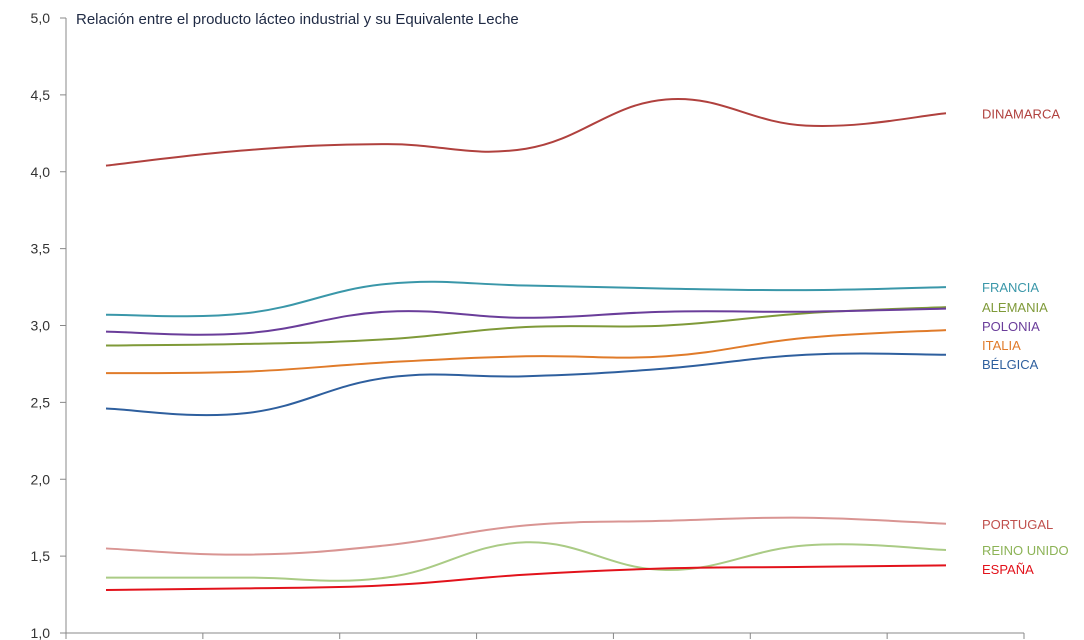  What do you see at coordinates (526, 384) in the screenshot?
I see `series-line-bélgica` at bounding box center [526, 384].